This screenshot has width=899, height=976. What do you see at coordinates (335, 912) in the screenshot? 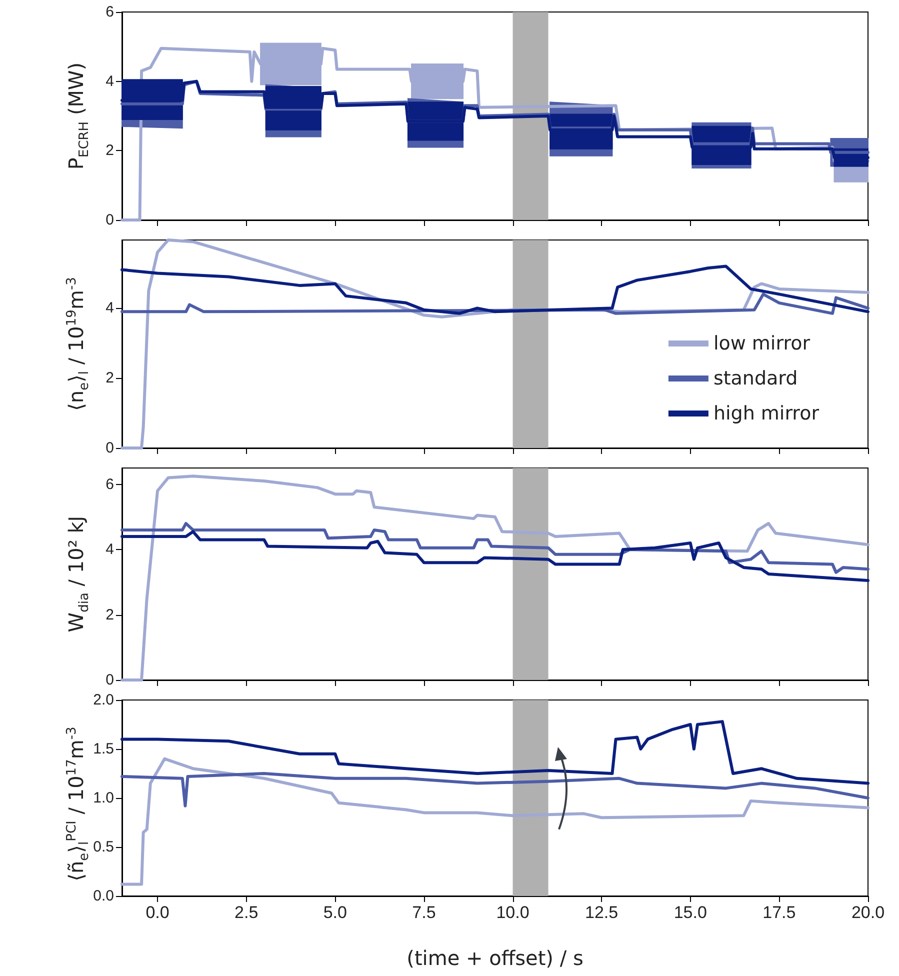
I see `x-tick-label: 5.0` at bounding box center [335, 912].